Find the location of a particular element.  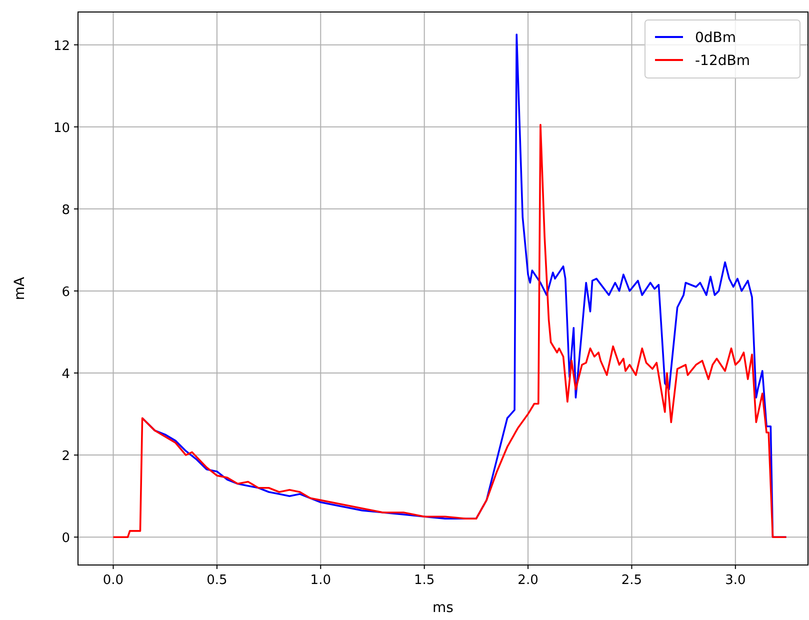

y-tick-label: 2 is located at coordinates (66, 456).